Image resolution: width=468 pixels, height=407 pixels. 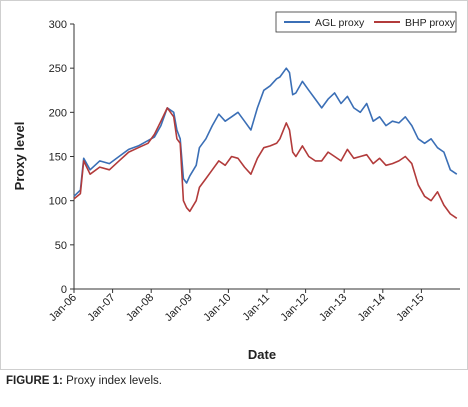 I want to click on figure-caption-text: Proxy index levels., so click(x=112, y=381).